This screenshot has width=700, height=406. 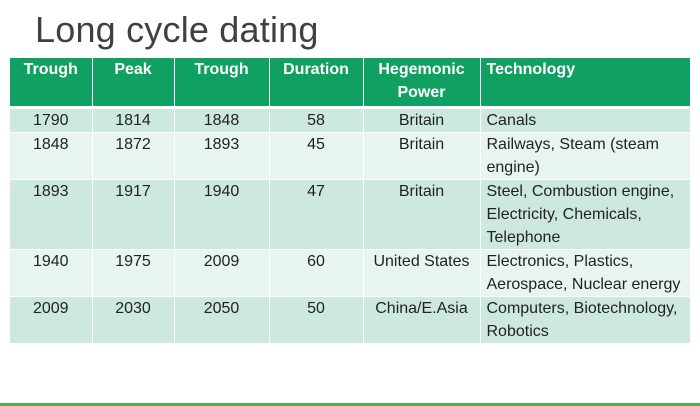 I want to click on cell-technology: Railways, Steam (steam engine), so click(x=585, y=155).